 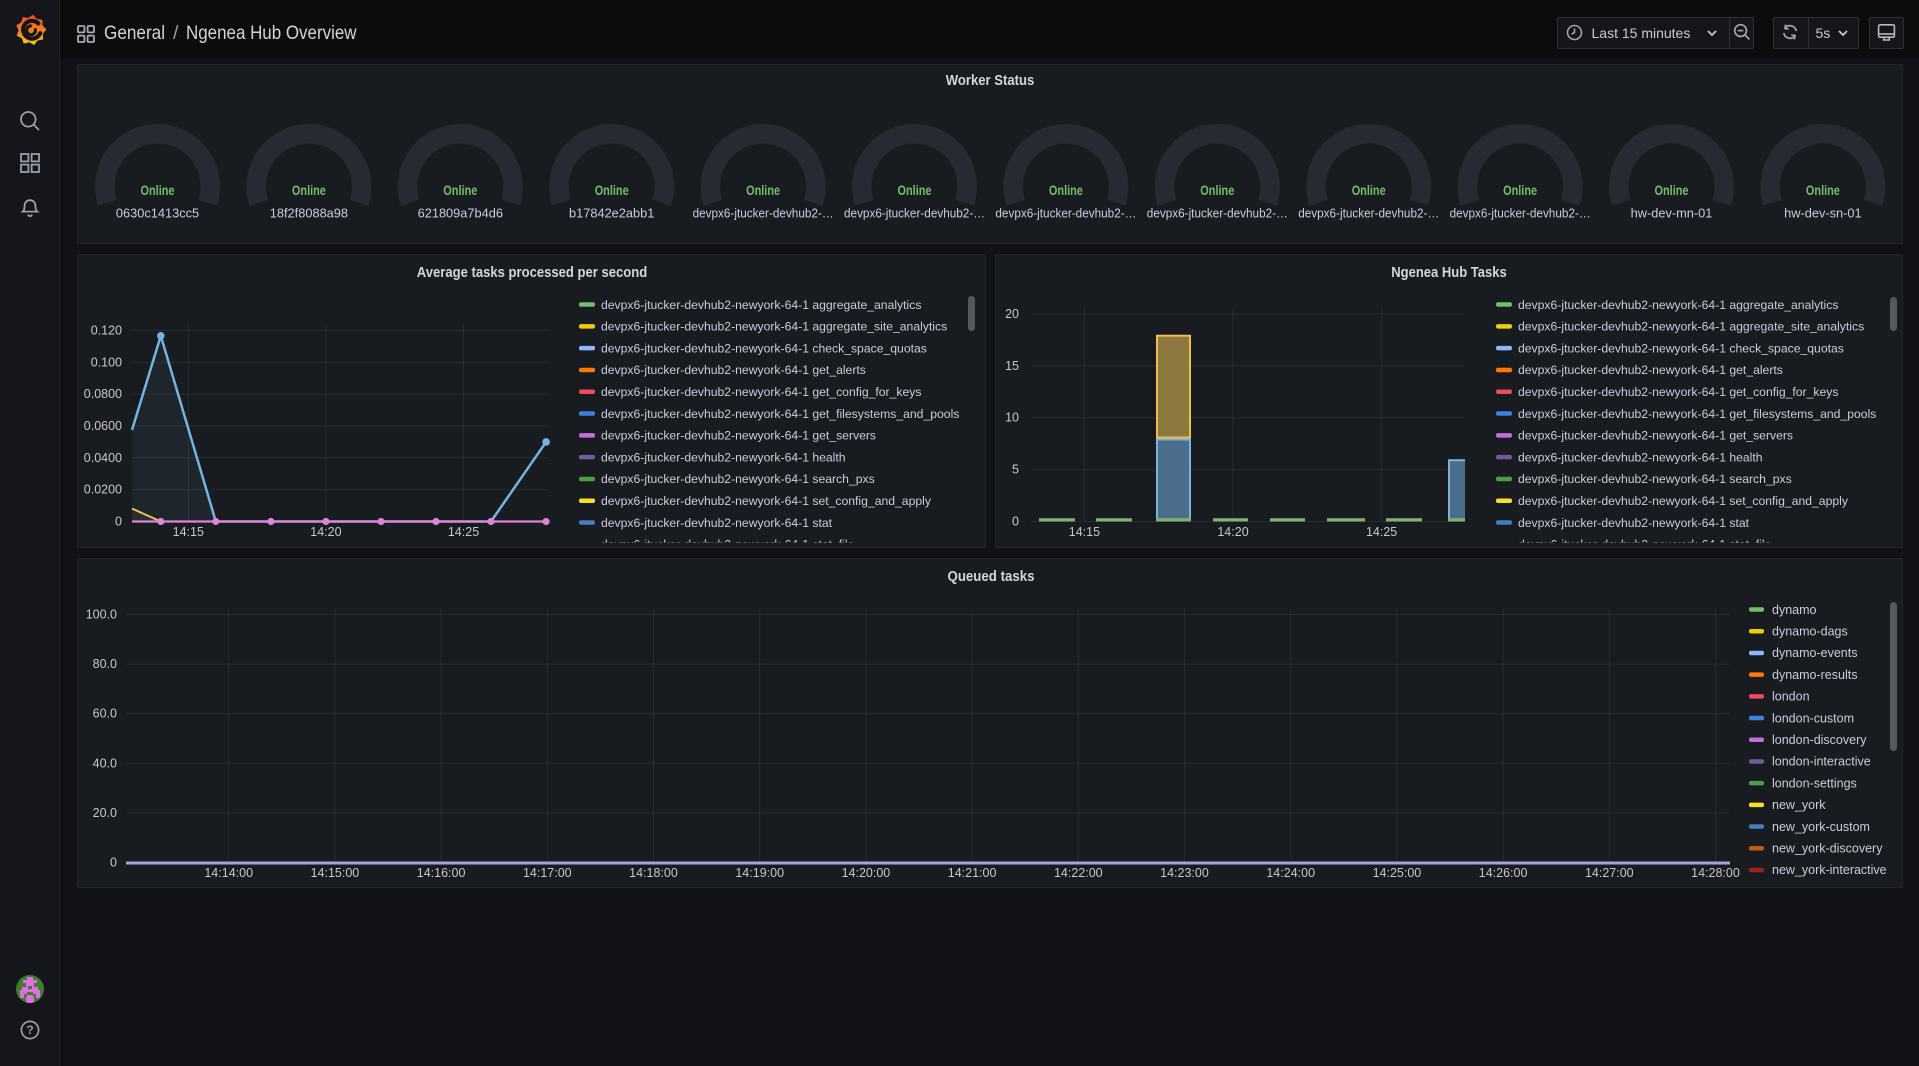 What do you see at coordinates (1449, 273) in the screenshot?
I see `svg-text: Ngenea Hub Tasks` at bounding box center [1449, 273].